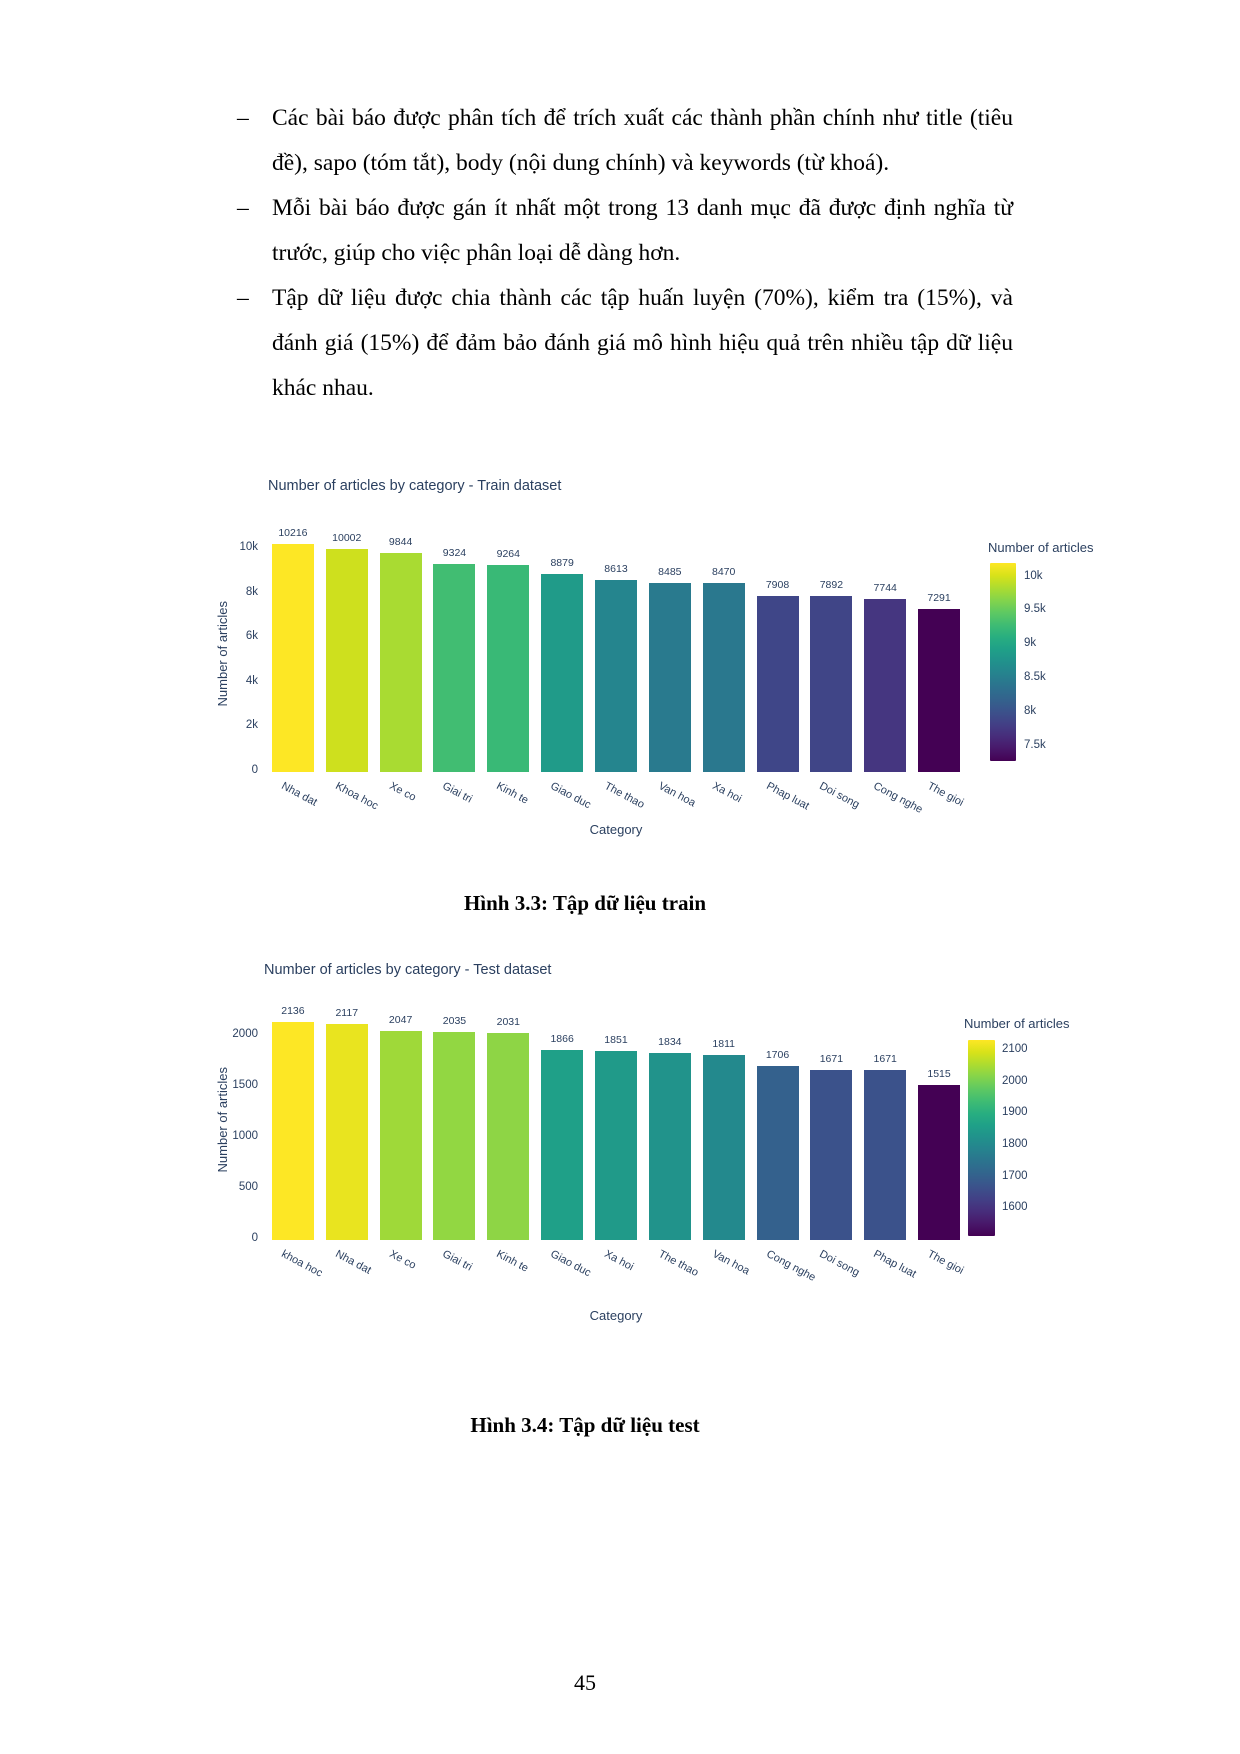  Describe the element at coordinates (1015, 1049) in the screenshot. I see `colorbar-tick-label: 2100` at that location.